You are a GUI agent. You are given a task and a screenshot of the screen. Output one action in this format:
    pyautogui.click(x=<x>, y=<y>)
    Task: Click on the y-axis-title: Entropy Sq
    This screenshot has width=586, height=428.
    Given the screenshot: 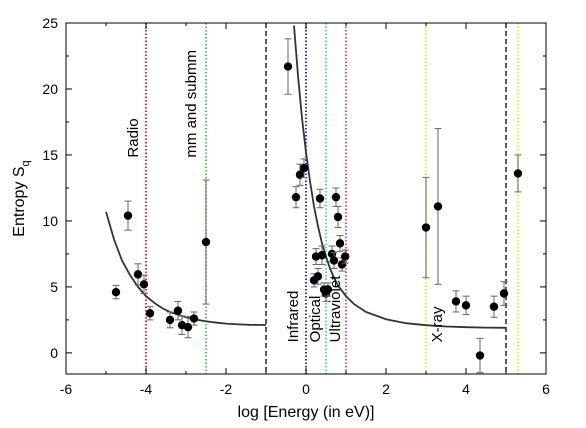 What is the action you would take?
    pyautogui.click(x=21, y=198)
    